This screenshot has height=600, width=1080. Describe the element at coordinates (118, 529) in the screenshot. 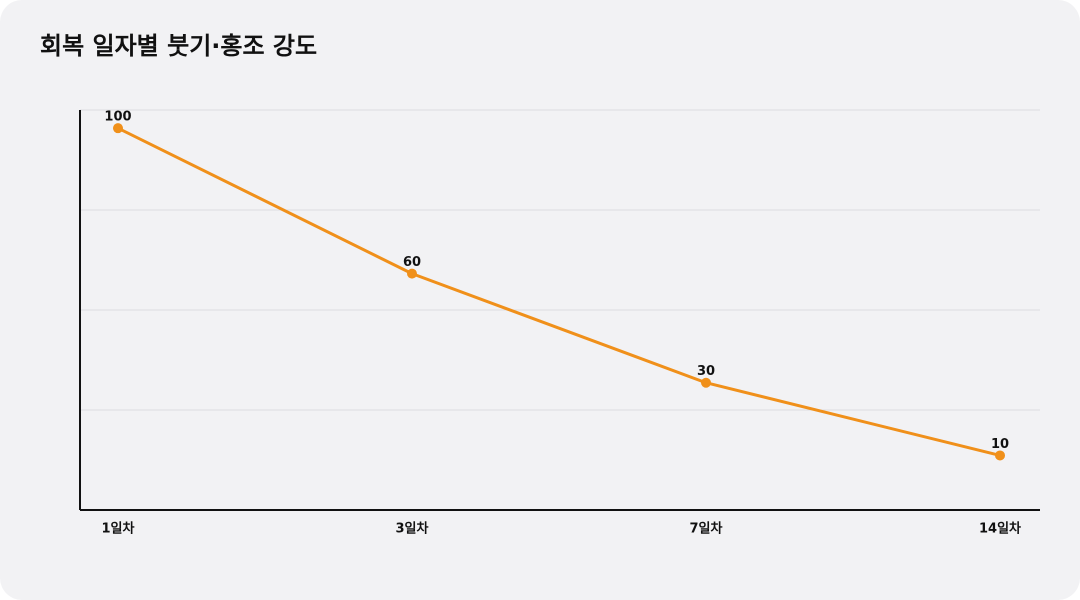

I see `x-tick-label: 1일차` at that location.